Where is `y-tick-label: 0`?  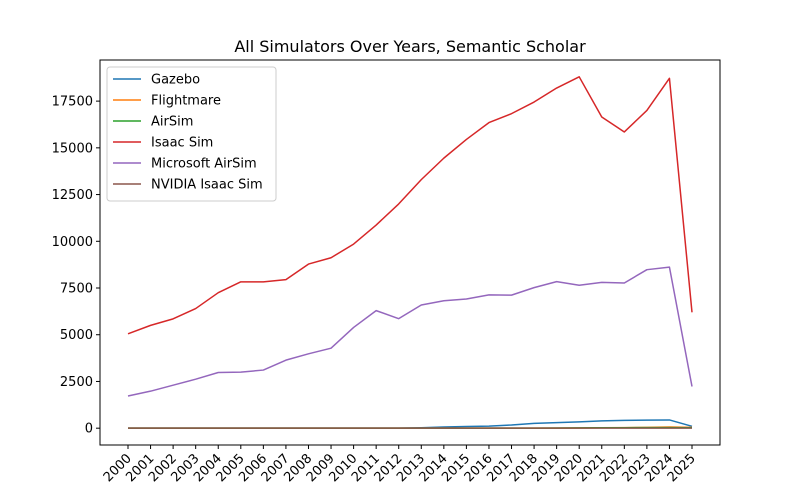
y-tick-label: 0 is located at coordinates (89, 429).